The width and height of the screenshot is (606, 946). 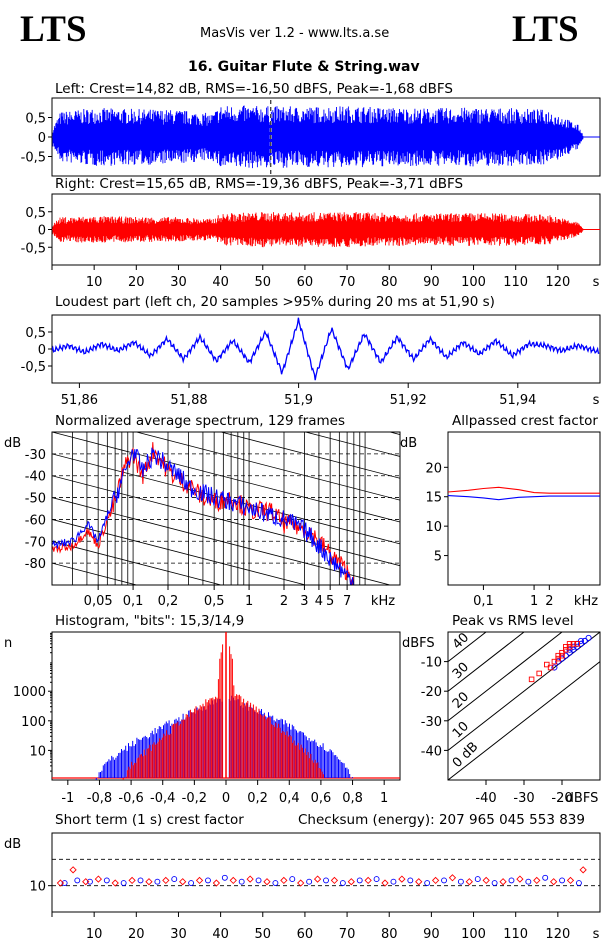 I want to click on peak-vs-rms-y-tick-label: -10, so click(x=431, y=663).